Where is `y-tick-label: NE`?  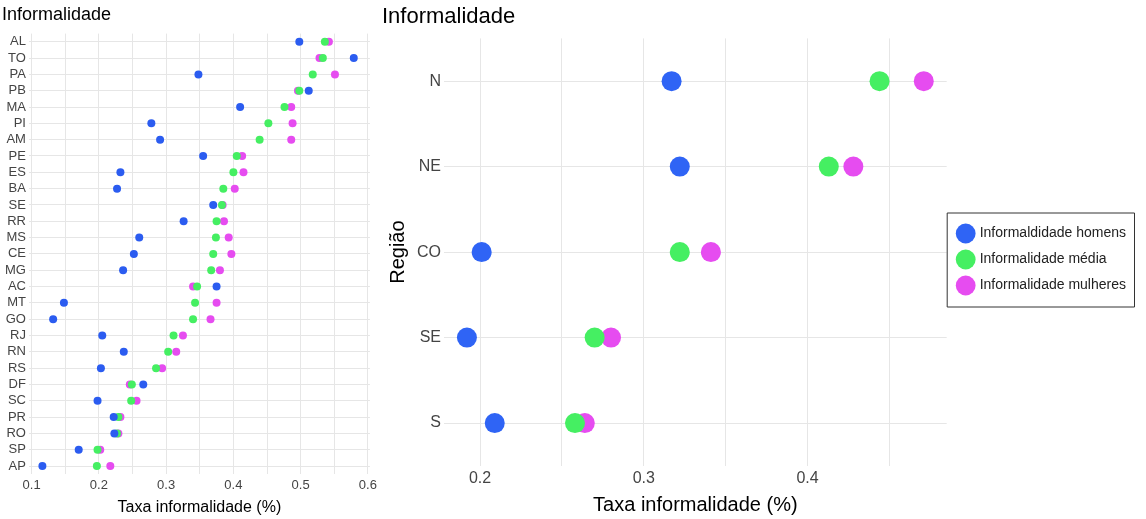 y-tick-label: NE is located at coordinates (429, 166).